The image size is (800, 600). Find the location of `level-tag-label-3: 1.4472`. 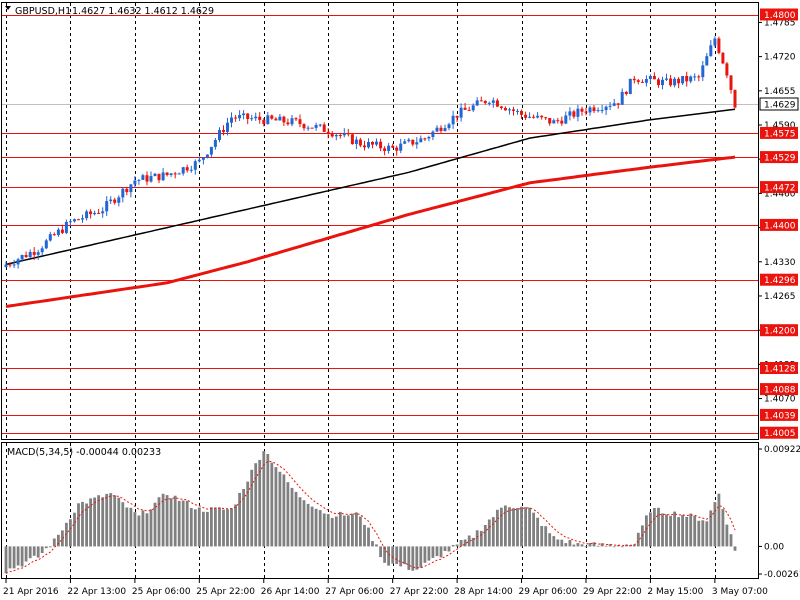

level-tag-label-3: 1.4472 is located at coordinates (780, 189).